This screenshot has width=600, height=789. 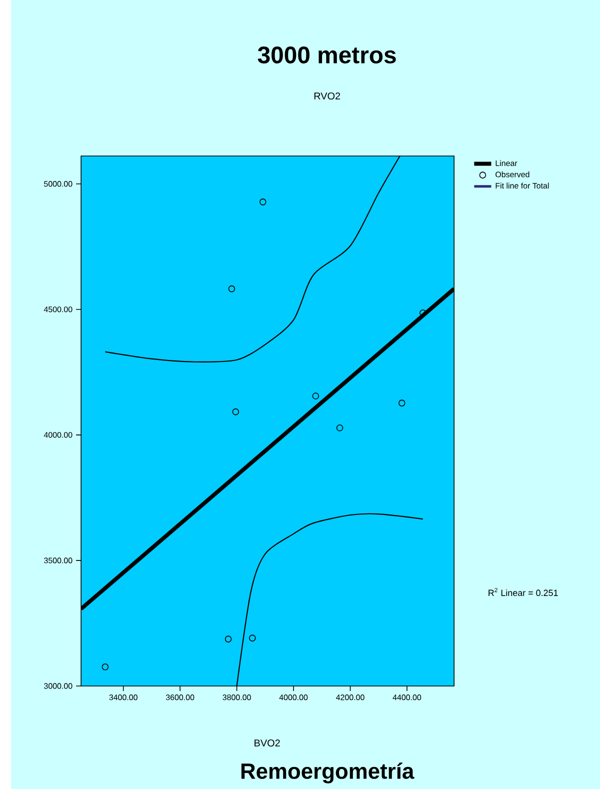 What do you see at coordinates (267, 743) in the screenshot?
I see `x-axis-title: BVO2` at bounding box center [267, 743].